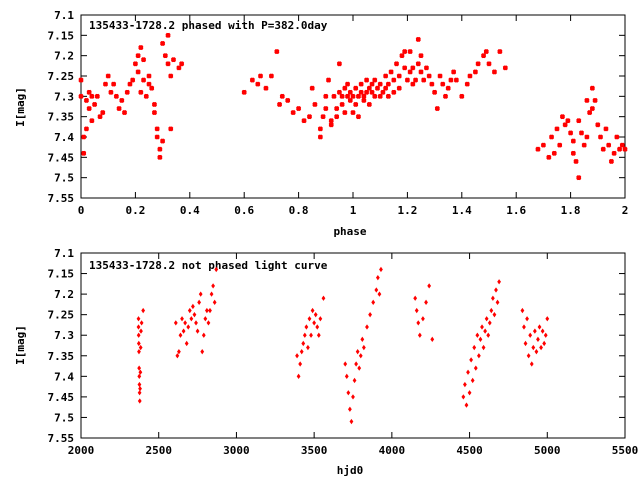 This screenshot has width=640, height=480. What do you see at coordinates (64, 96) in the screenshot?
I see `phased-plot-y-tick-label: 7.3` at bounding box center [64, 96].